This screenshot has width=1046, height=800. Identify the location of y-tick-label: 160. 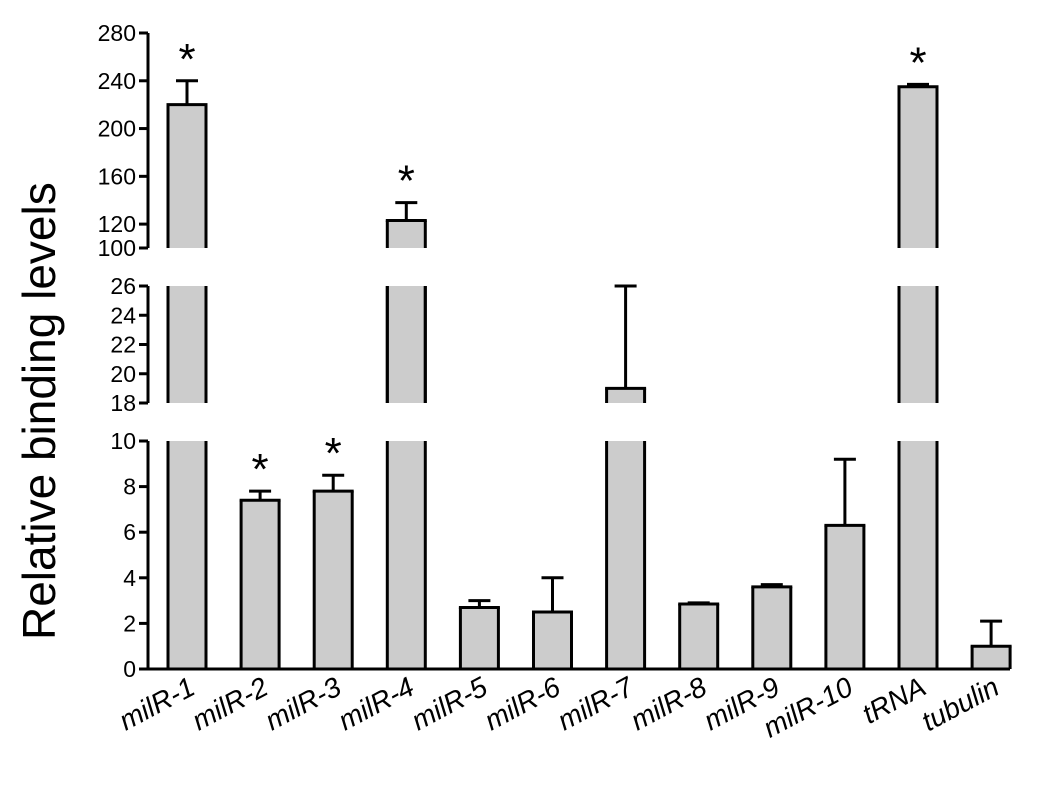
(117, 176).